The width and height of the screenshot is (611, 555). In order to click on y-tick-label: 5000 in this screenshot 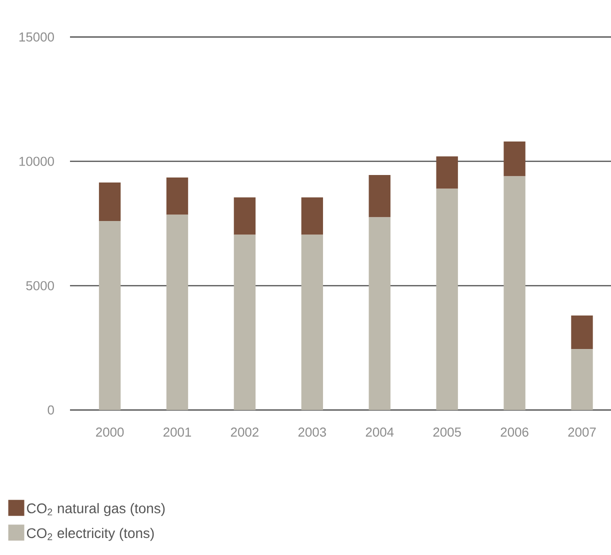, I will do `click(40, 285)`.